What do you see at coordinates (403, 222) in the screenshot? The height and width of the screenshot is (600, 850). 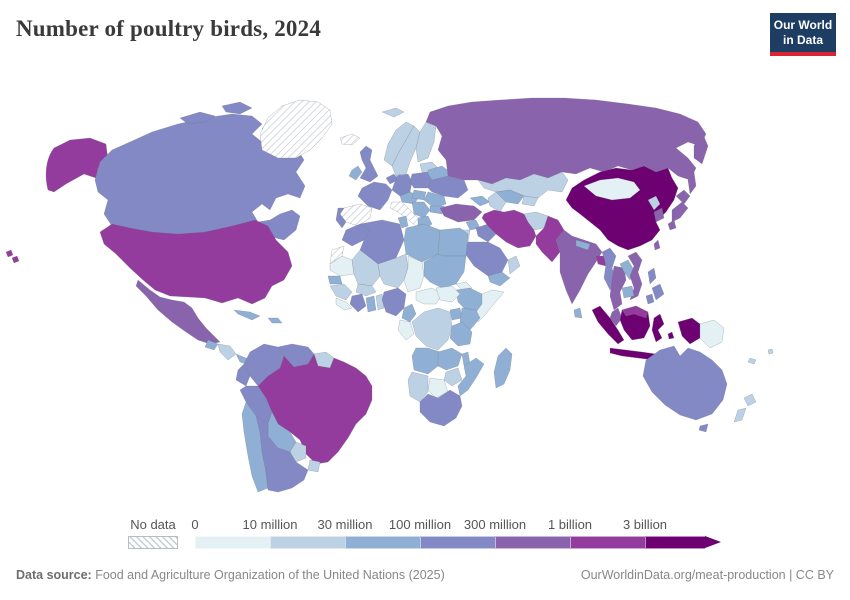 I see `country-tunisia` at bounding box center [403, 222].